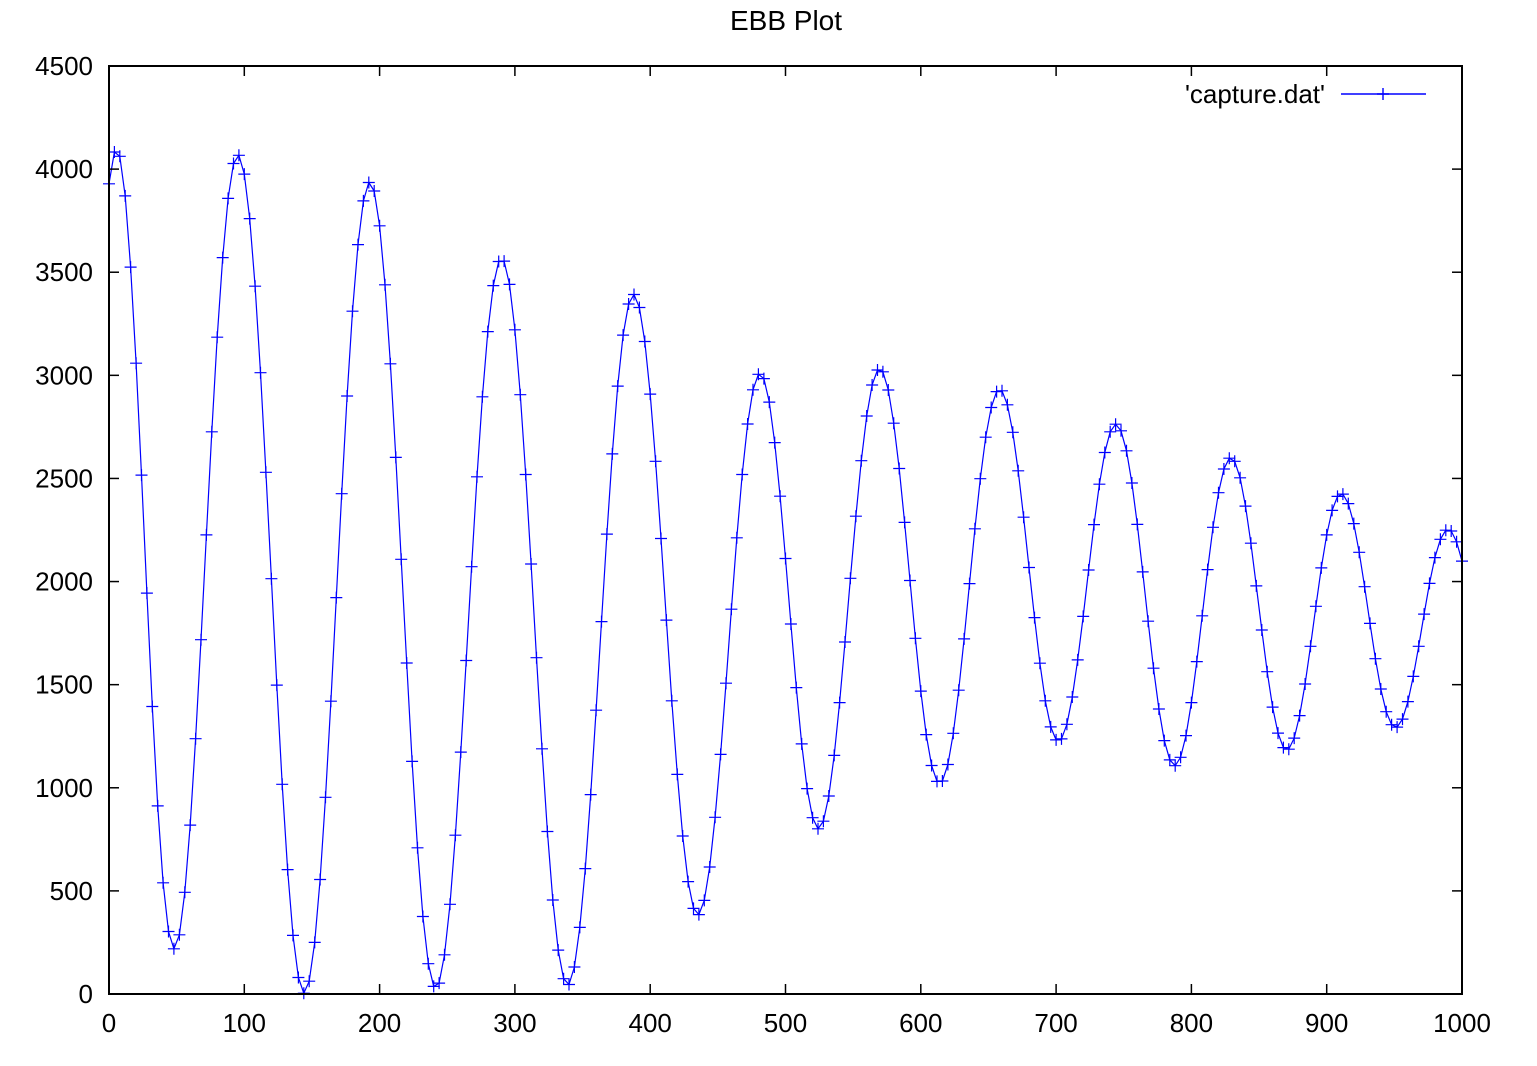 The width and height of the screenshot is (1537, 1066). What do you see at coordinates (1462, 1023) in the screenshot?
I see `x-tick-label: 1000` at bounding box center [1462, 1023].